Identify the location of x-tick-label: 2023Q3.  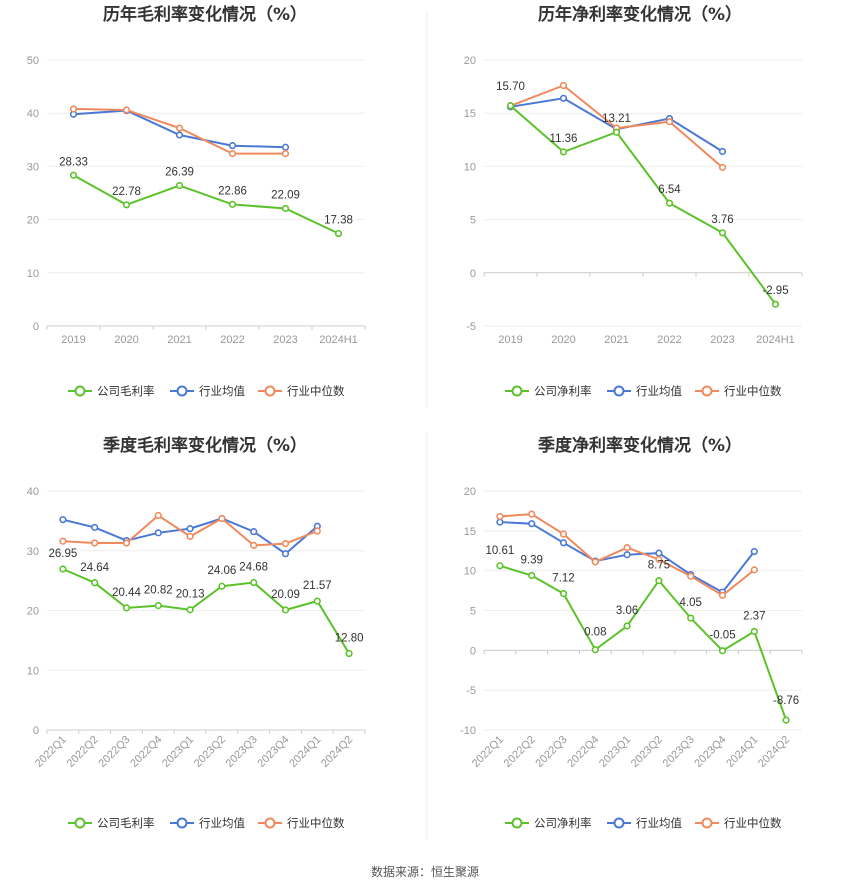
(242, 752).